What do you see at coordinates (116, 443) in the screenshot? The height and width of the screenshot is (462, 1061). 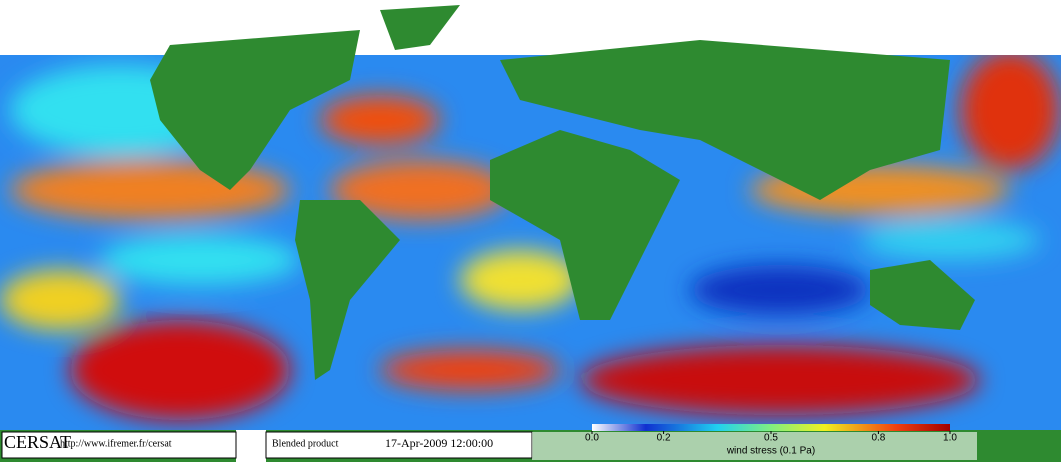 I see `url: http://www.ifremer.fr/cersat` at bounding box center [116, 443].